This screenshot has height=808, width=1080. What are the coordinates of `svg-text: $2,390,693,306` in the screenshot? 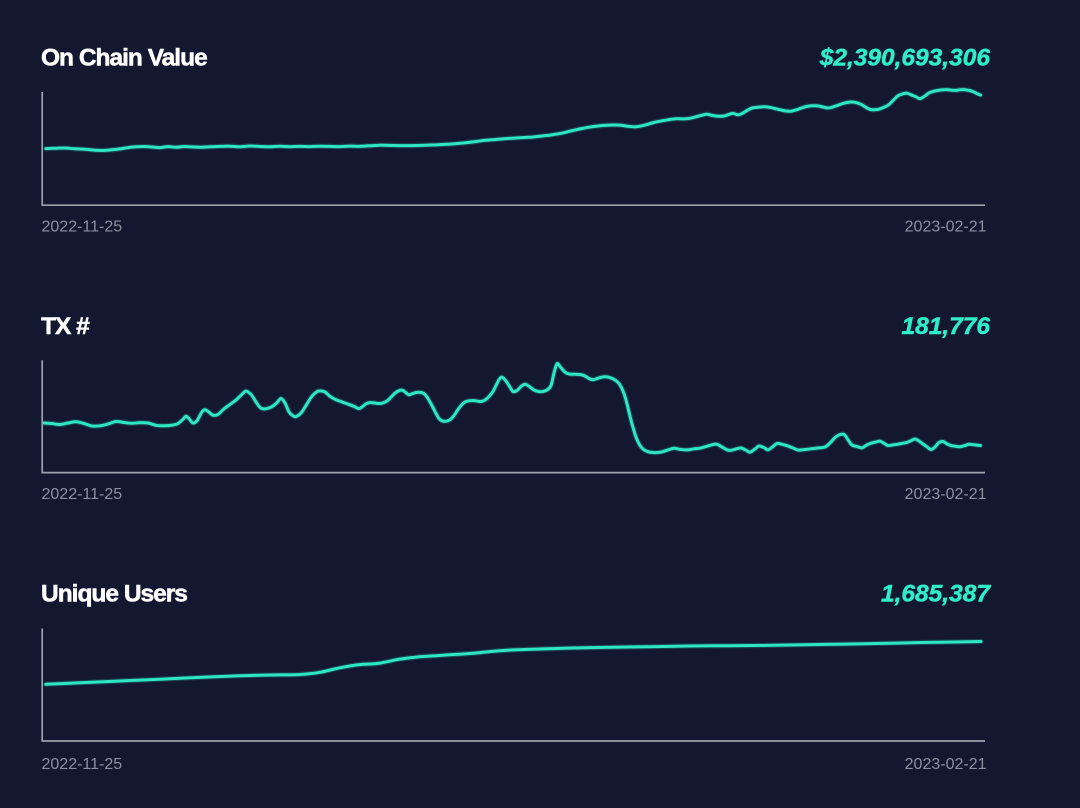 It's located at (905, 57).